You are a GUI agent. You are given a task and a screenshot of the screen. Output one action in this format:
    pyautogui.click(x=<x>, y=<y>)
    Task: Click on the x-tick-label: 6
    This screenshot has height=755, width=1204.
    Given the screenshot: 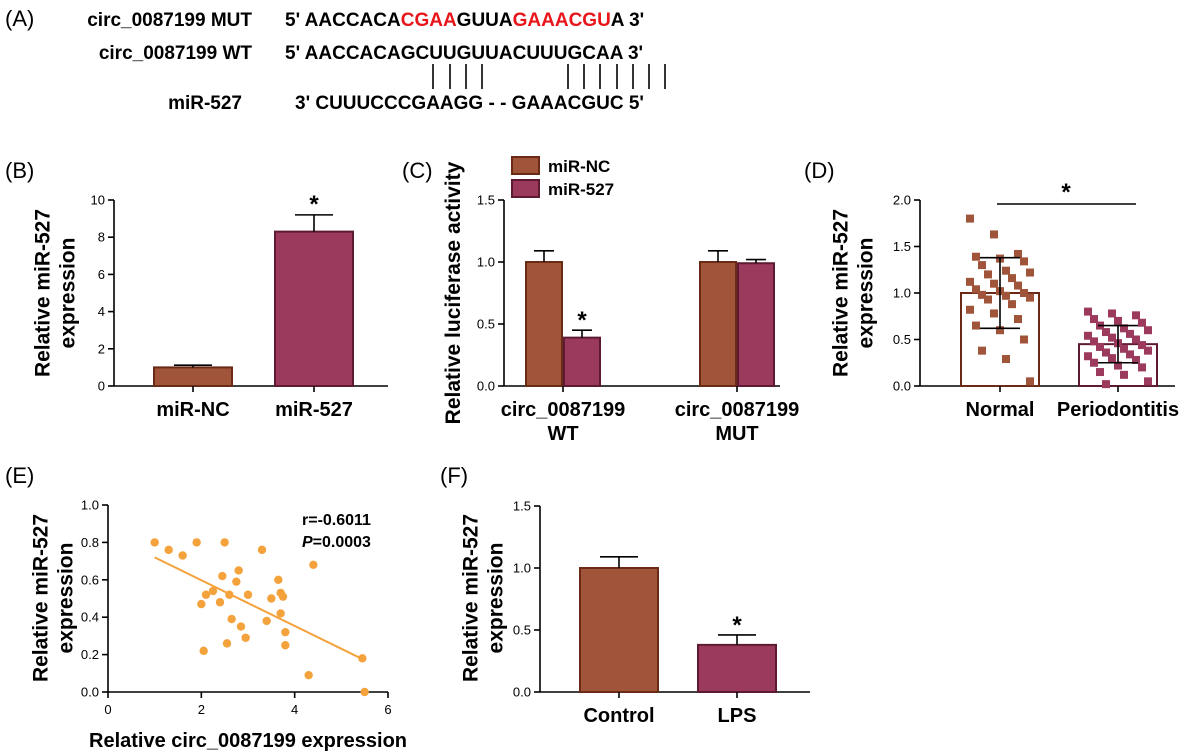 What is the action you would take?
    pyautogui.click(x=387, y=709)
    